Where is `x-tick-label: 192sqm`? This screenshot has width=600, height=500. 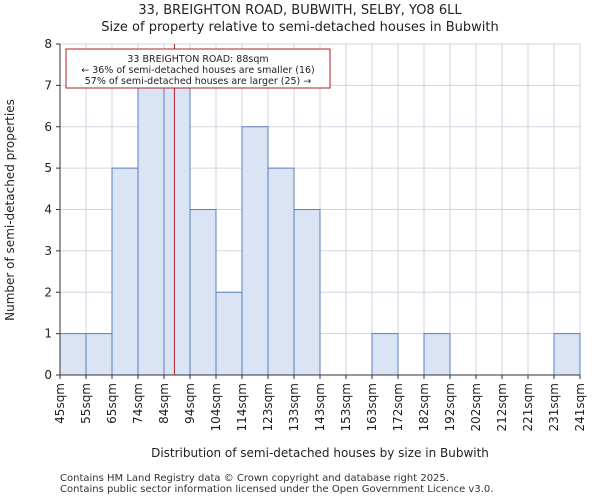
x-tick-label: 192sqm is located at coordinates (450, 407).